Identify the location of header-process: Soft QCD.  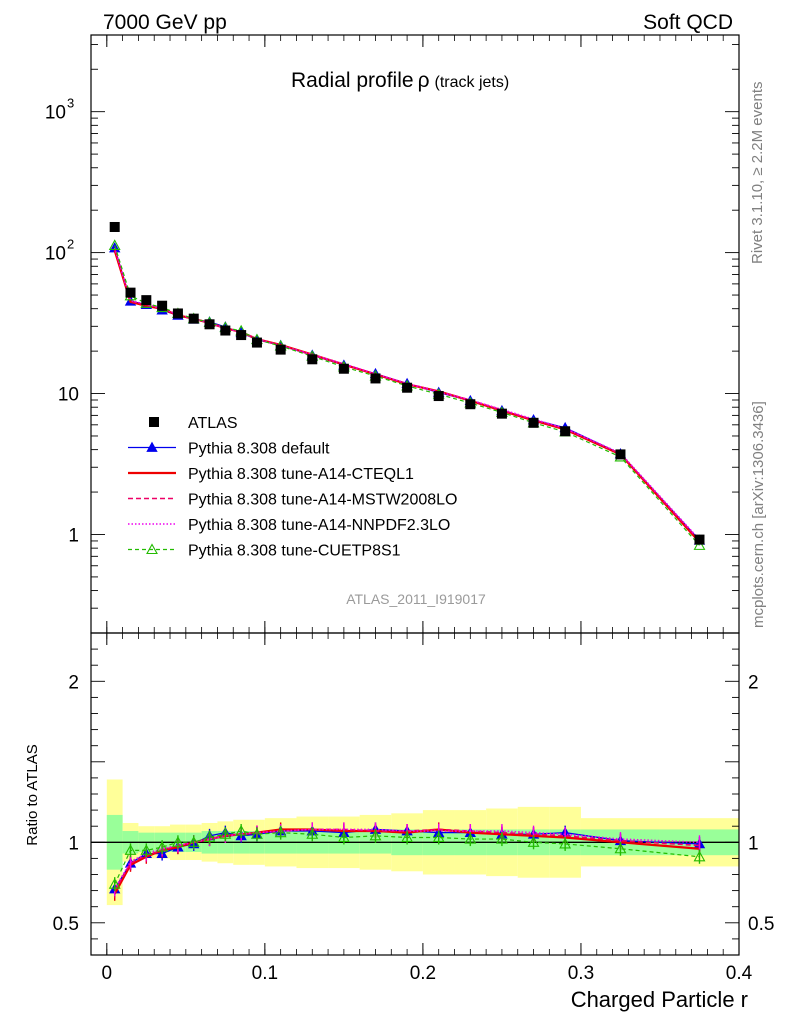
(688, 22).